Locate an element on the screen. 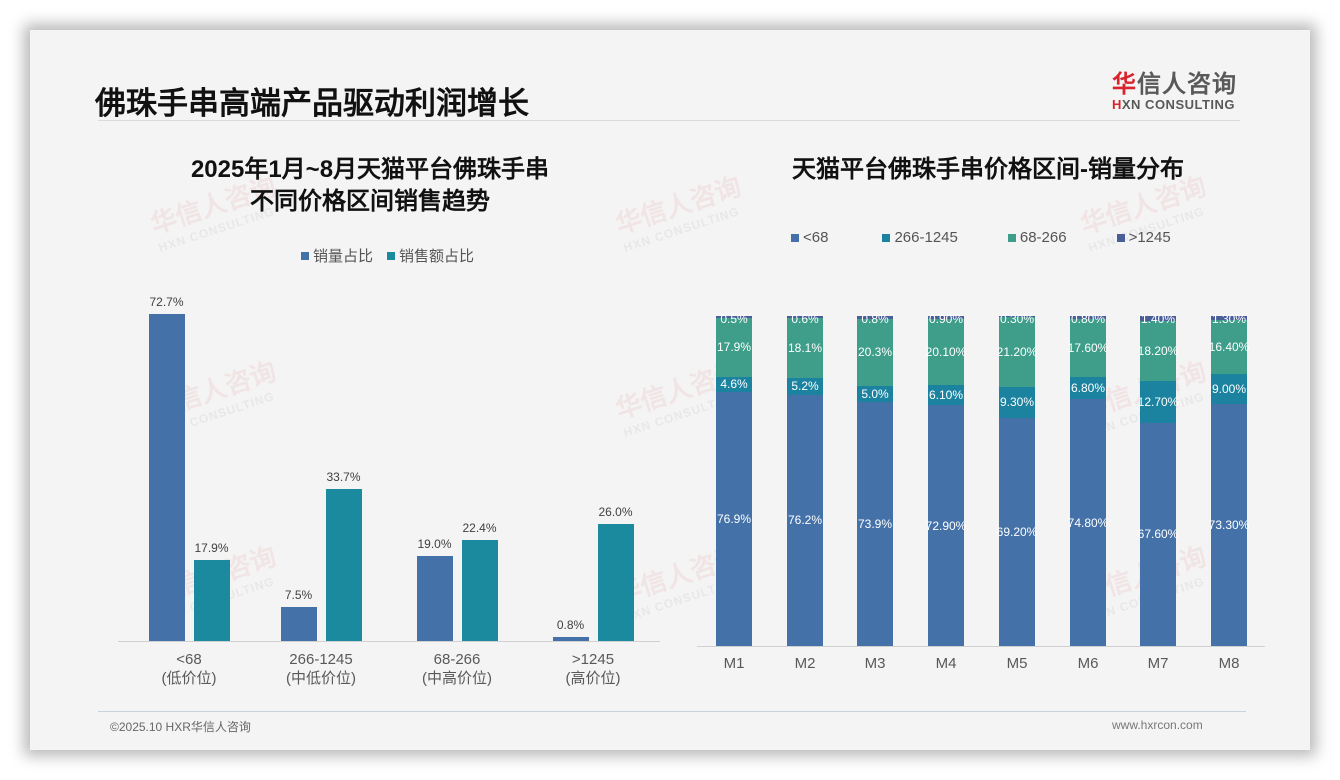  left-chart-legend: 销量占比 销售额占比 is located at coordinates (387, 255).